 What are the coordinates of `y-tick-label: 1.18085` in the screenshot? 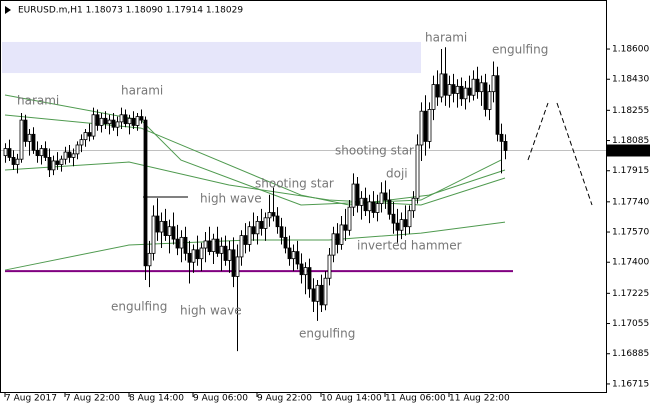 It's located at (630, 141).